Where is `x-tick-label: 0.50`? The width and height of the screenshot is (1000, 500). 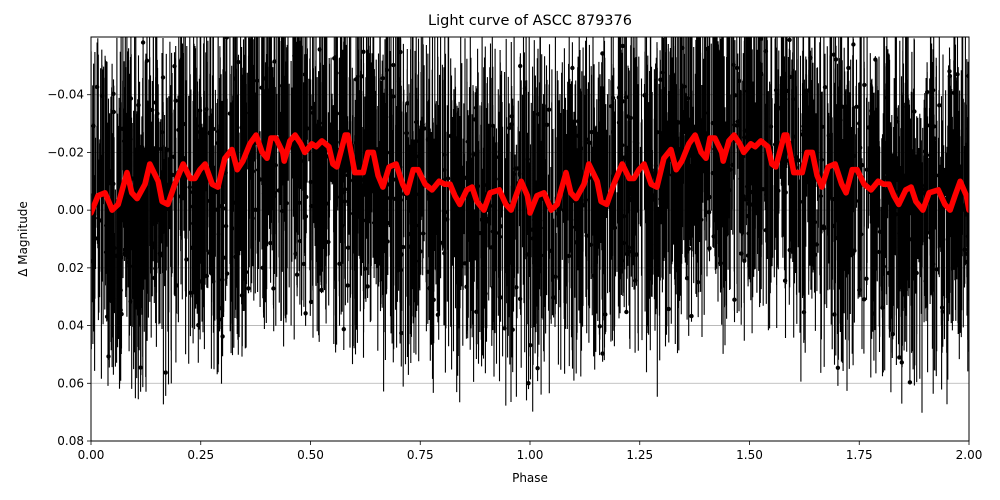 x-tick-label: 0.50 is located at coordinates (310, 455).